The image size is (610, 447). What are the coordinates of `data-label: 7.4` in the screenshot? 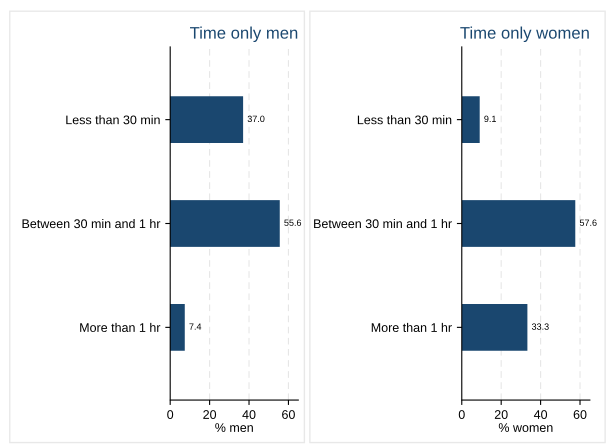 It's located at (195, 326).